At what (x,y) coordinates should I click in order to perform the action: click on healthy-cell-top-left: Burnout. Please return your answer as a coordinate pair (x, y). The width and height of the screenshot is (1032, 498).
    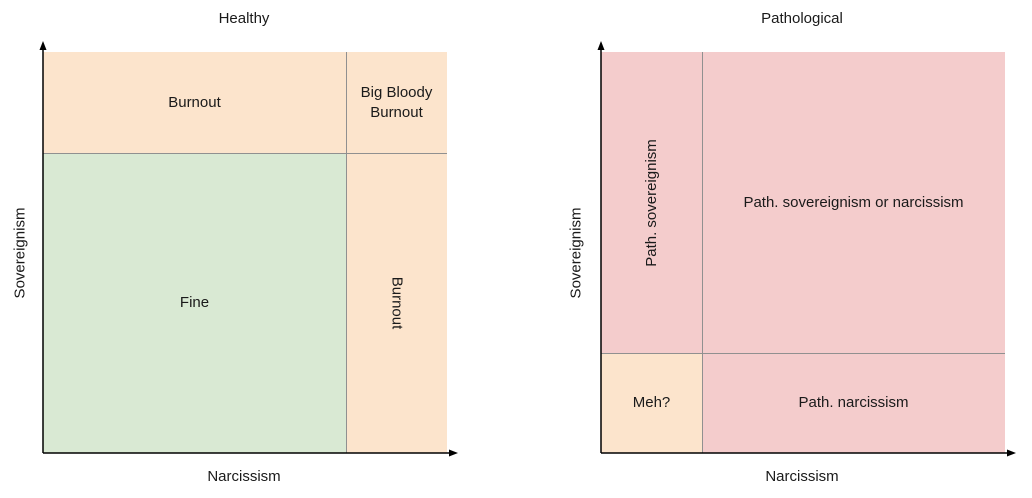
    Looking at the image, I should click on (194, 102).